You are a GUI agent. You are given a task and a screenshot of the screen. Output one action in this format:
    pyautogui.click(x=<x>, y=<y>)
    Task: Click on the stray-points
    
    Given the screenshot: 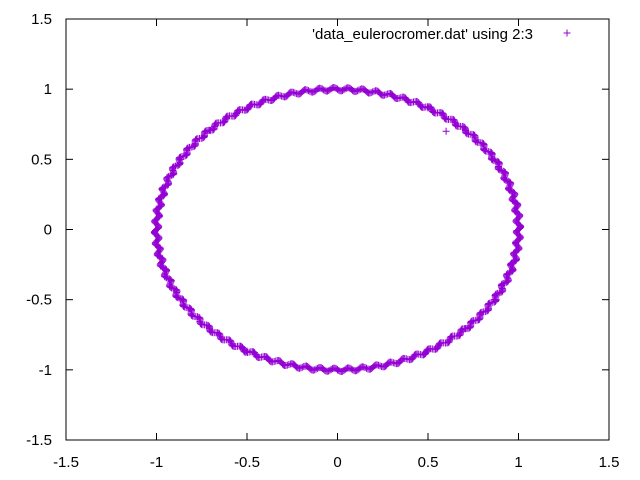 What is the action you would take?
    pyautogui.click(x=446, y=131)
    